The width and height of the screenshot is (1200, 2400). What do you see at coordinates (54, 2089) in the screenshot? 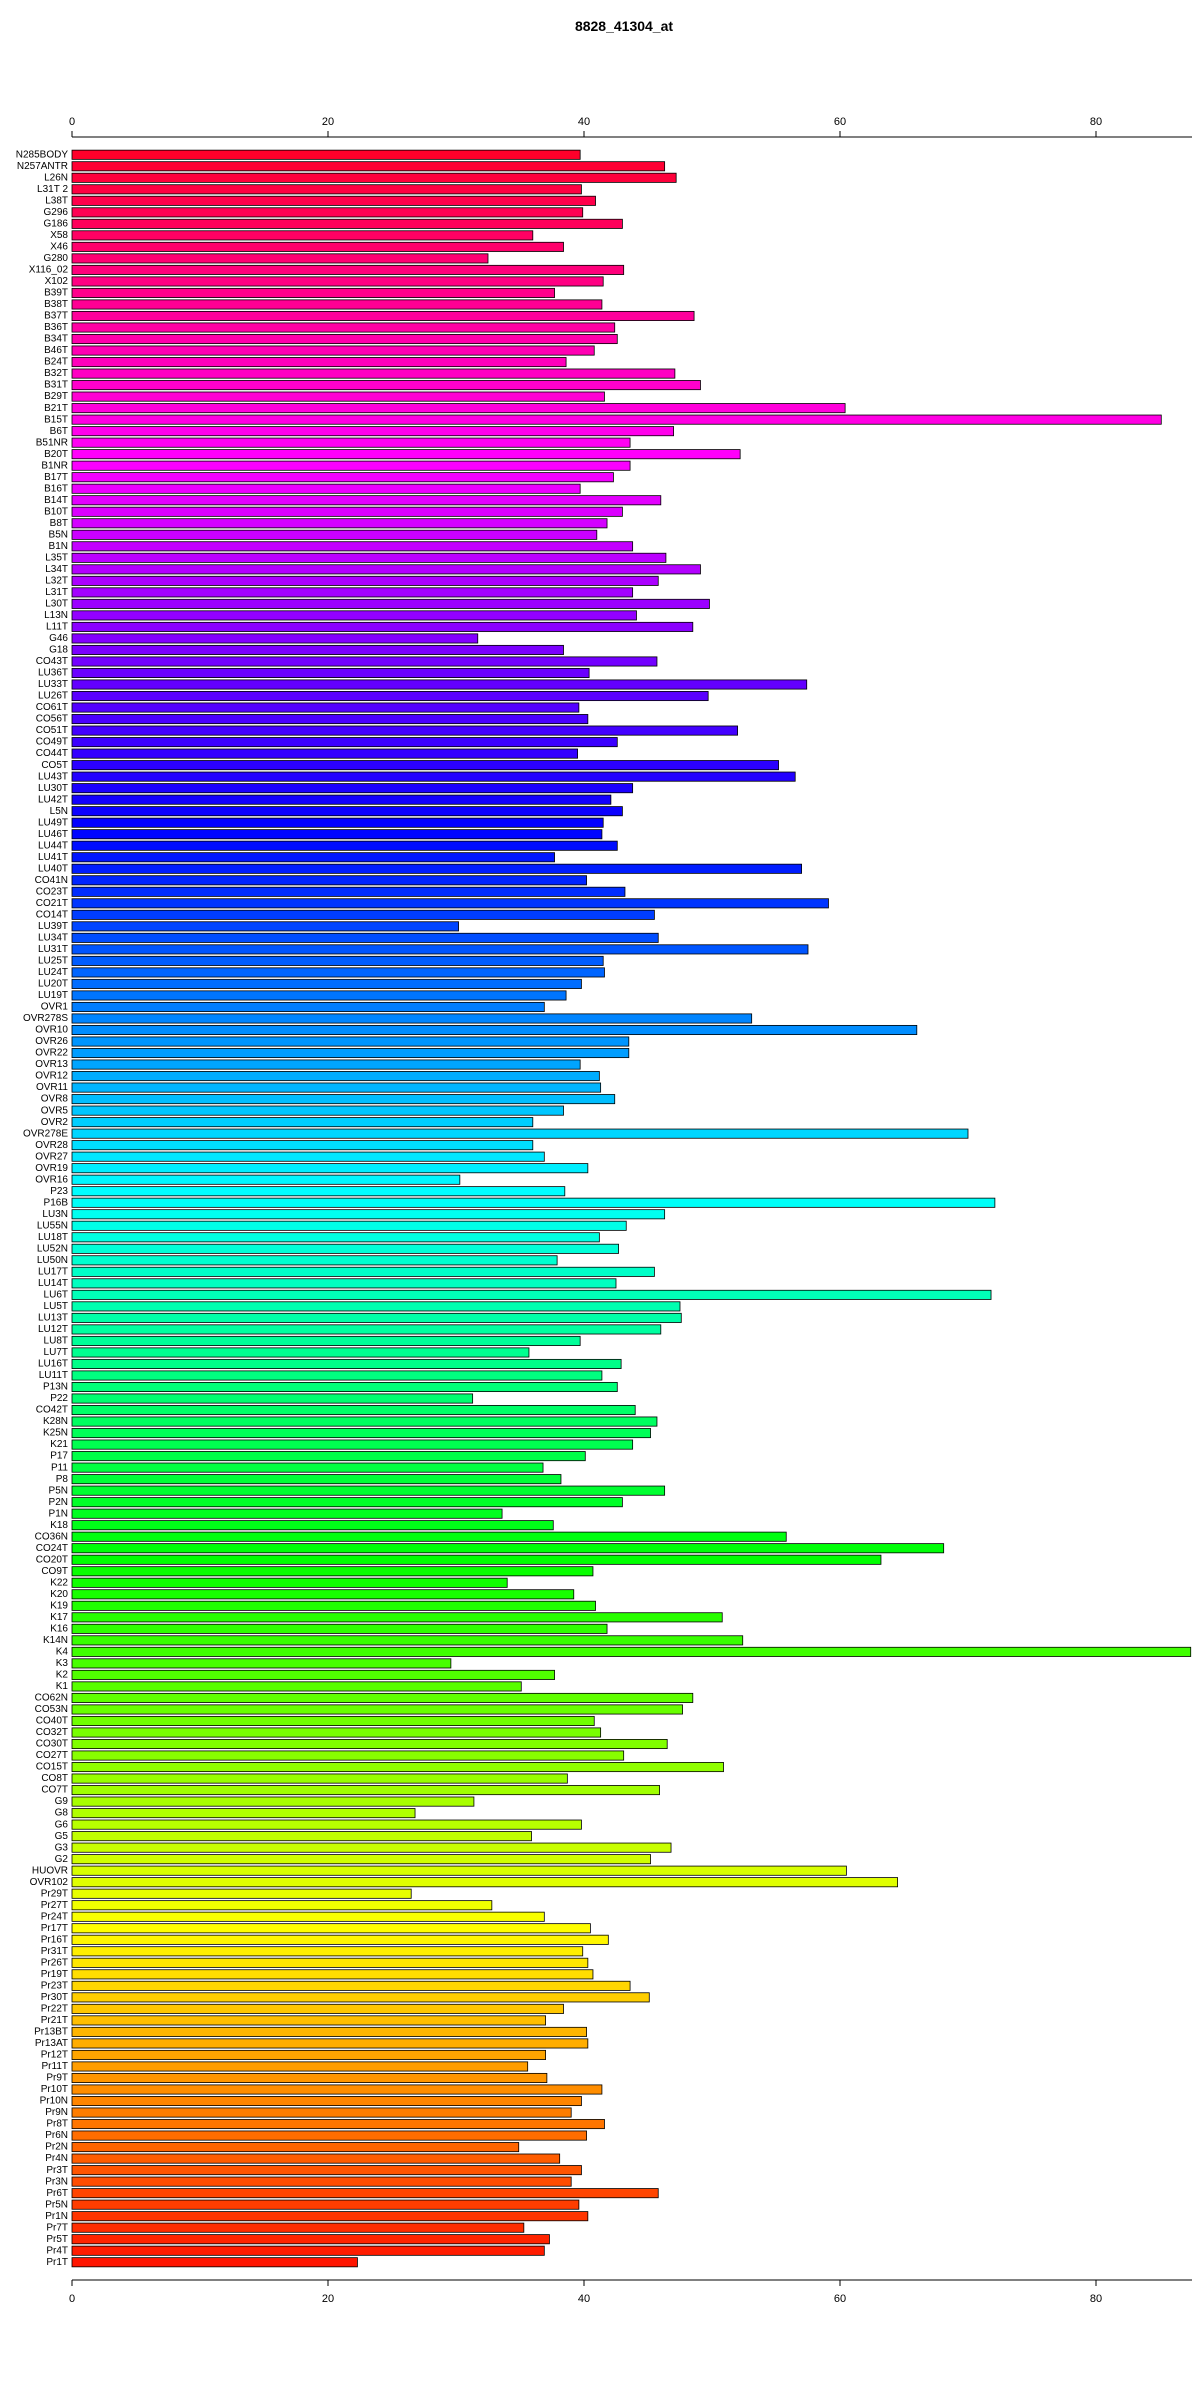
I see `y-tick-label: Pr10T` at bounding box center [54, 2089].